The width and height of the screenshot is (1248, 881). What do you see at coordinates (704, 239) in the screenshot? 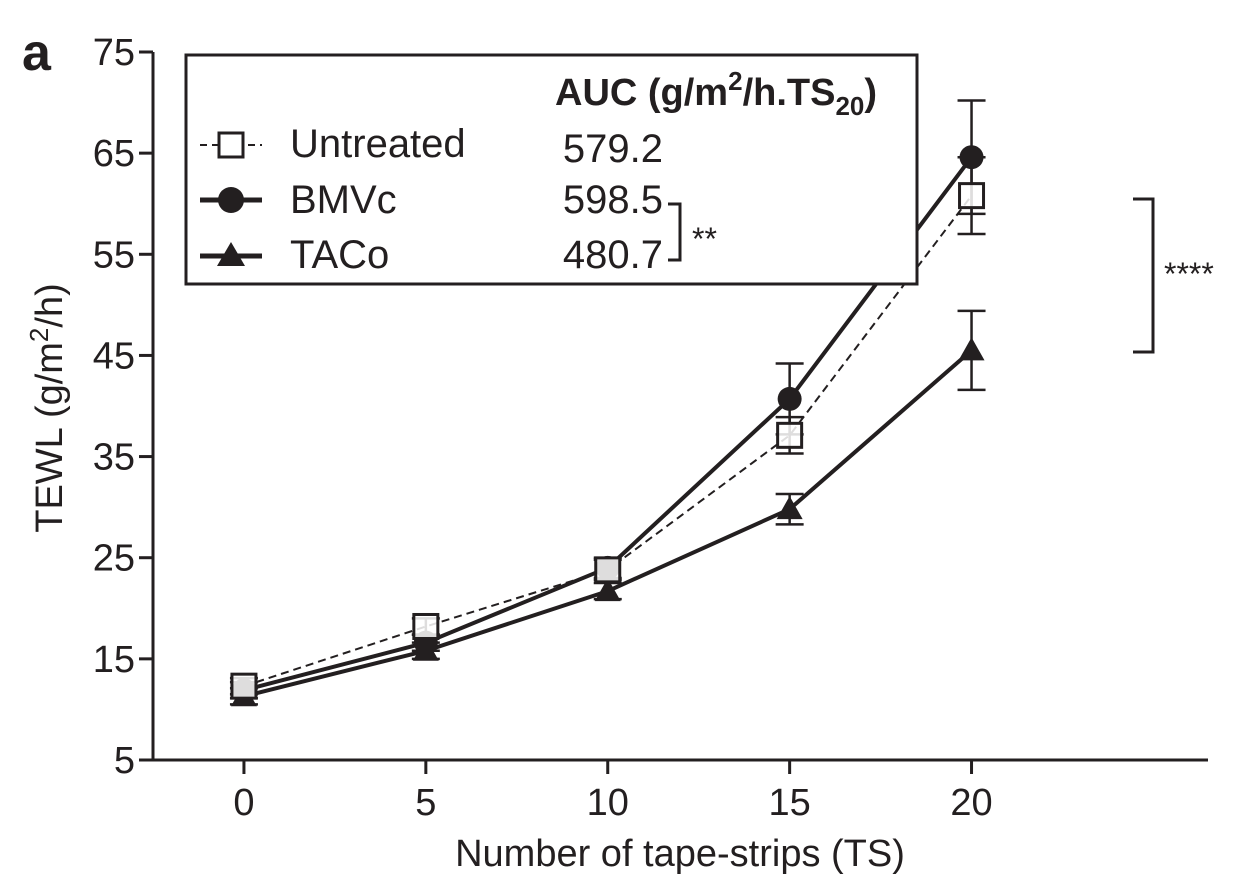
I see `legend-bracket-label: **` at bounding box center [704, 239].